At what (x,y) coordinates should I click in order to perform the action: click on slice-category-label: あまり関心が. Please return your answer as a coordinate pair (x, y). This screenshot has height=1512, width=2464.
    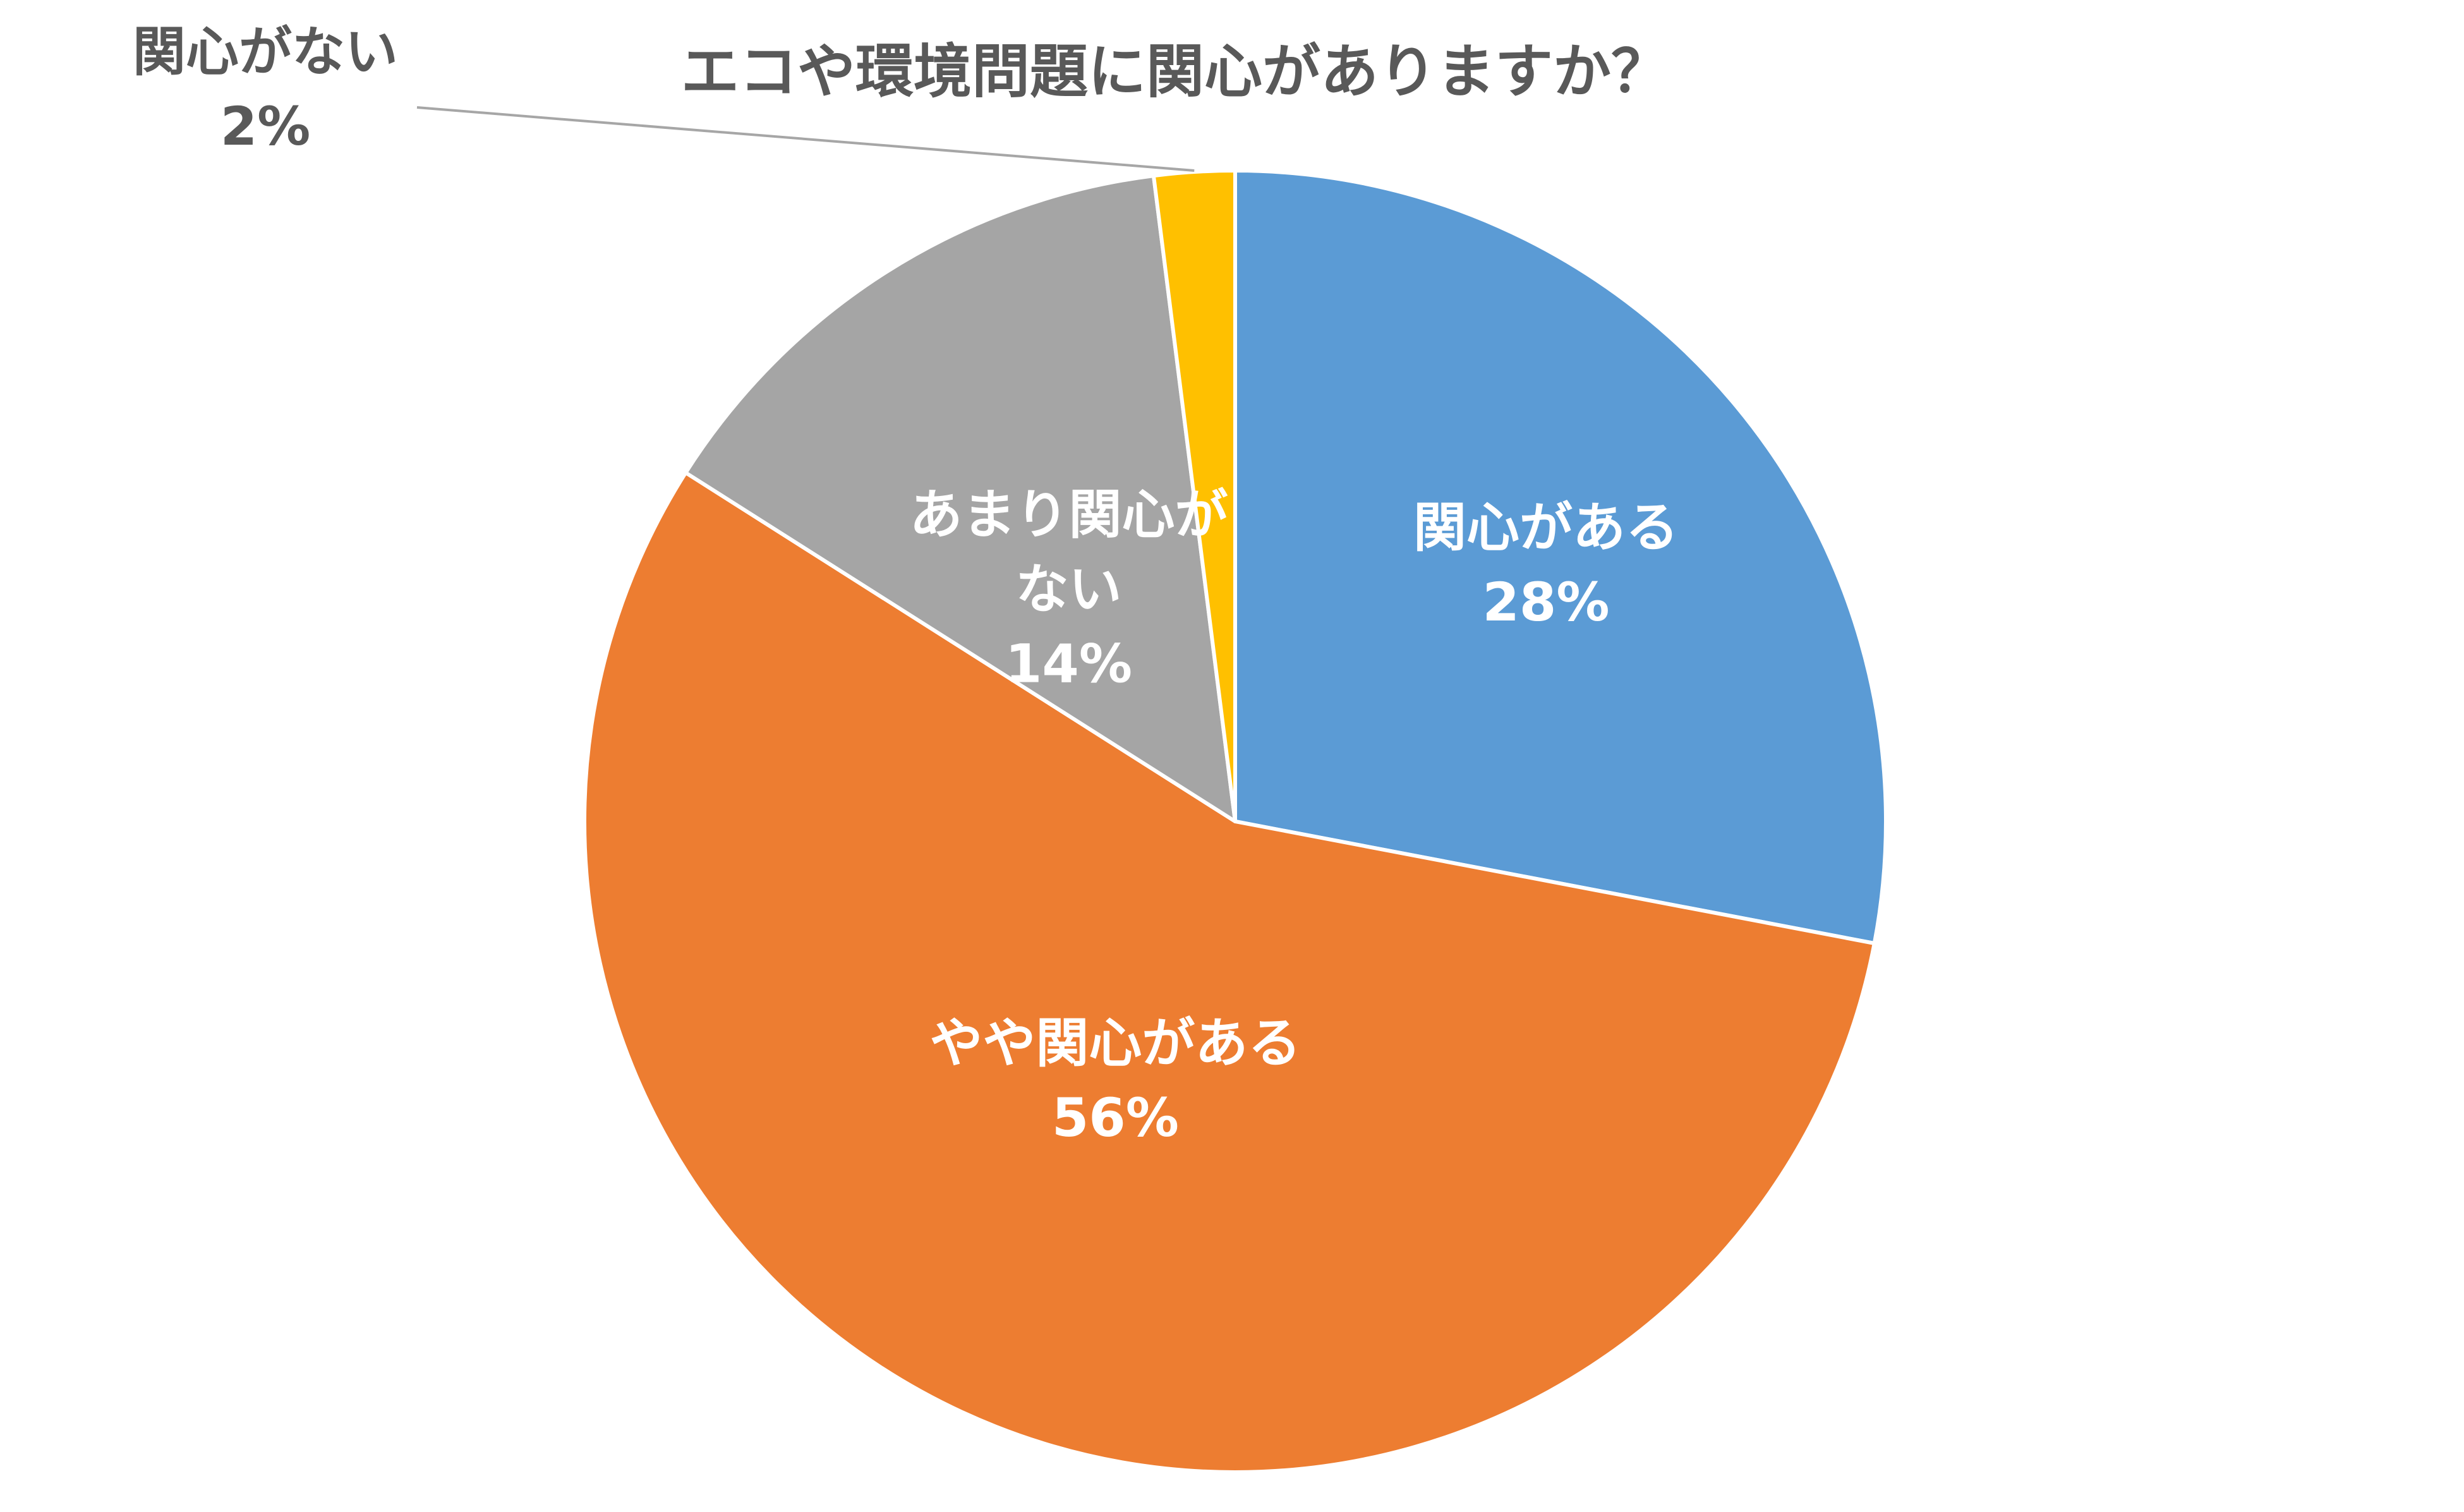
    Looking at the image, I should click on (1069, 515).